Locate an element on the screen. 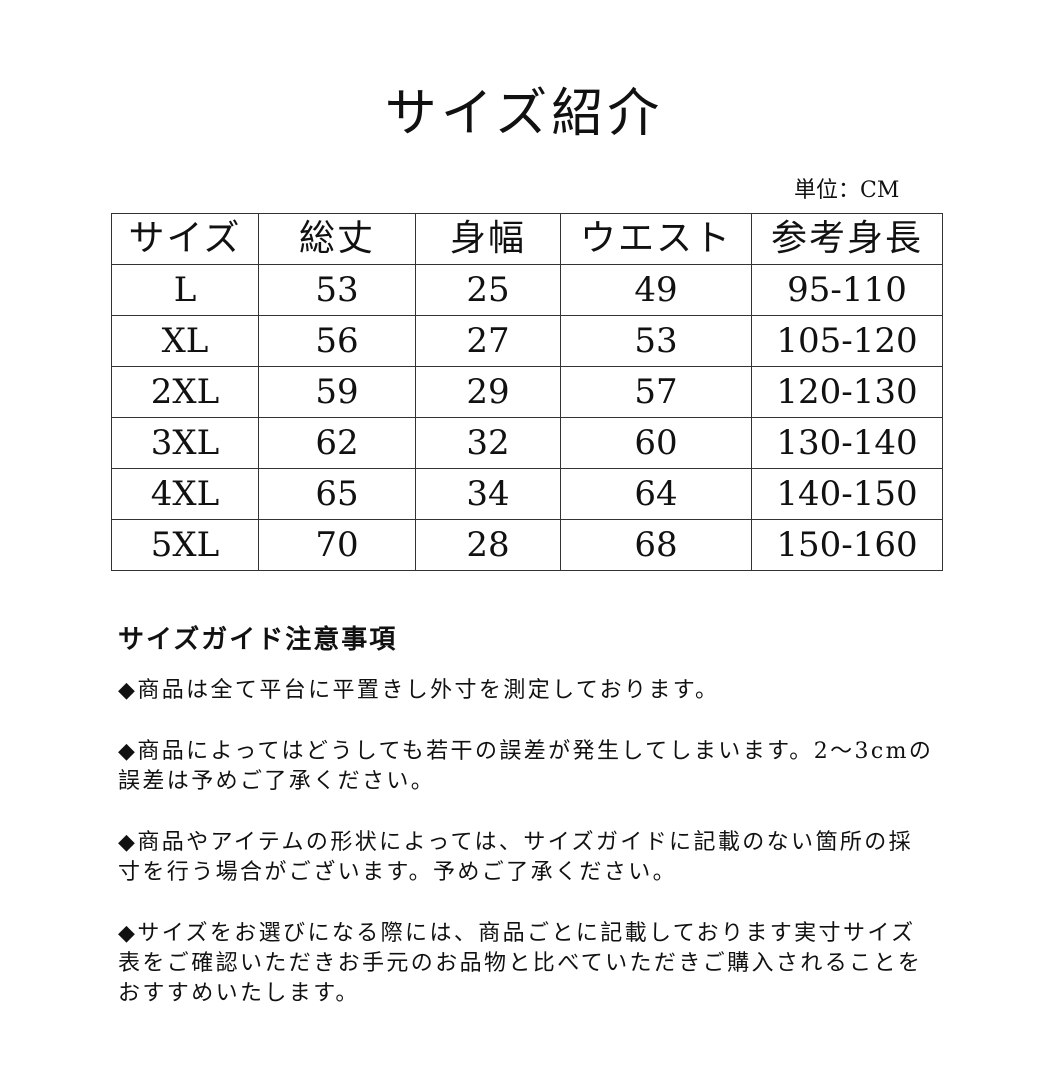  table-cell: 3XL is located at coordinates (185, 443).